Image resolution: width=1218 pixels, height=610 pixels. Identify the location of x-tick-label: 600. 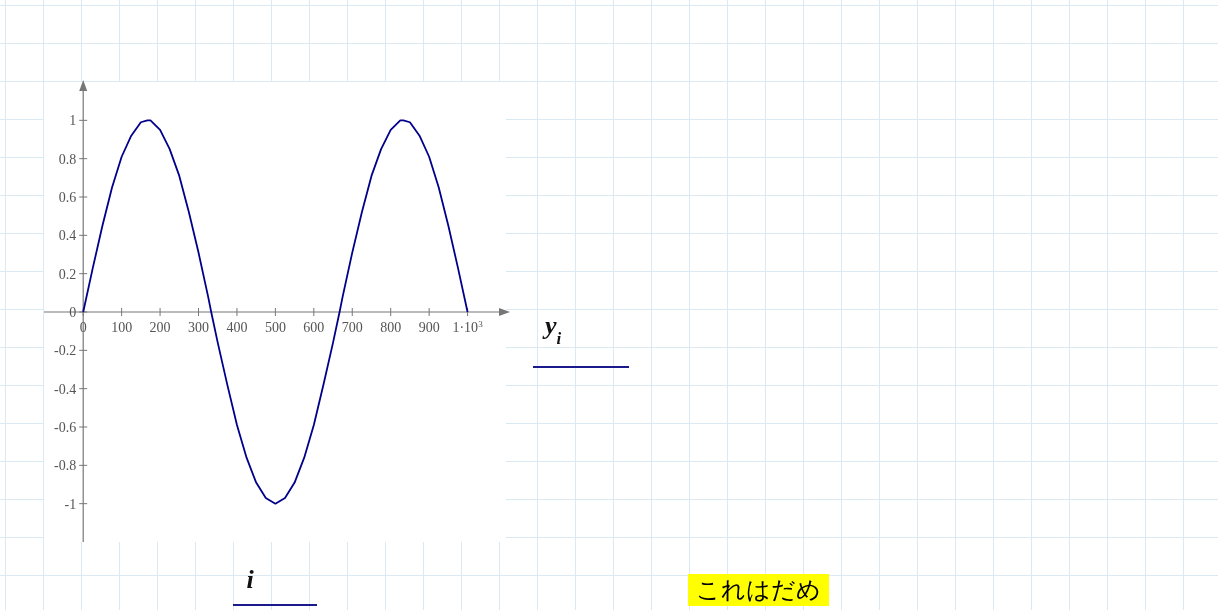
(314, 327).